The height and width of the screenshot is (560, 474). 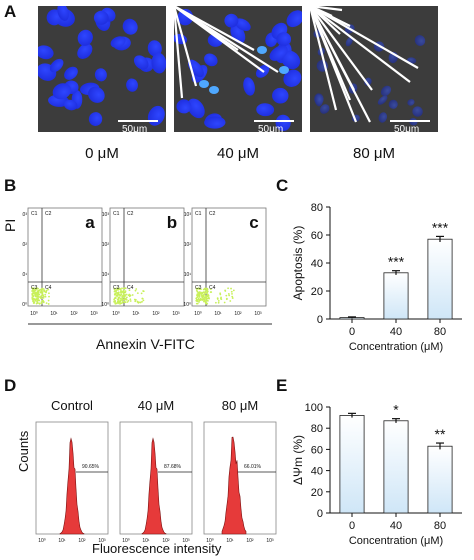 What do you see at coordinates (410, 121) in the screenshot?
I see `scale-bar` at bounding box center [410, 121].